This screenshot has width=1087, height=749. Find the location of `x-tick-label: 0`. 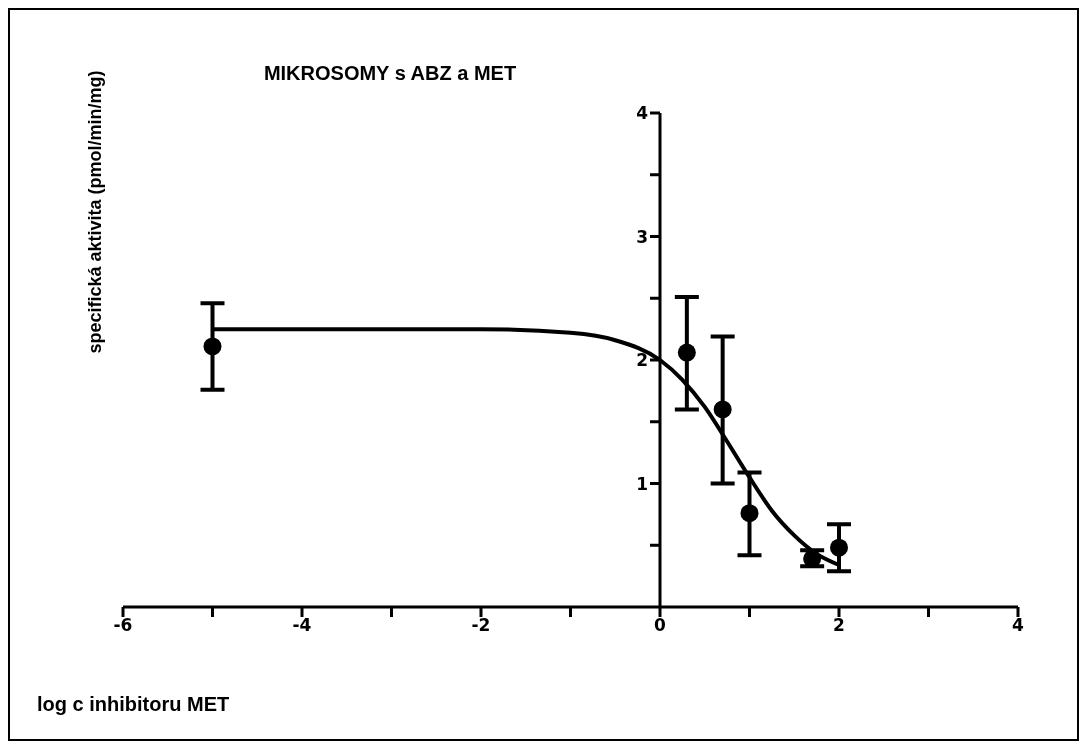

x-tick-label: 0 is located at coordinates (660, 625).